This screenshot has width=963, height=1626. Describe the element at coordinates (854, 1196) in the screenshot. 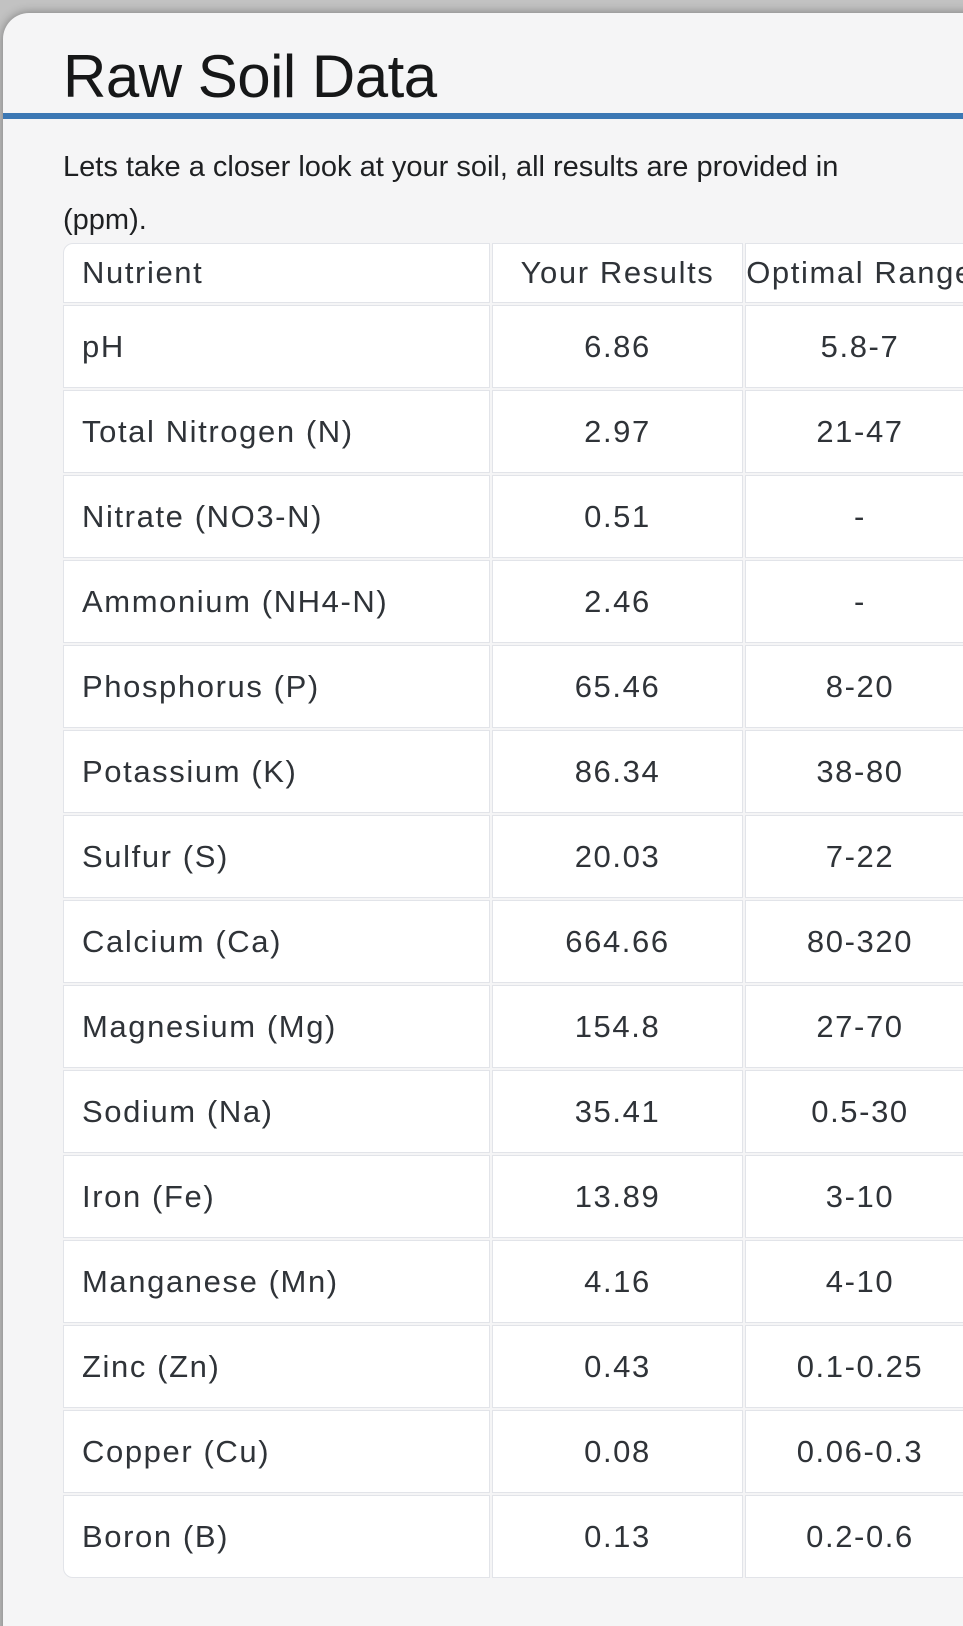

I see `optimal-range-cell: 3-10` at that location.